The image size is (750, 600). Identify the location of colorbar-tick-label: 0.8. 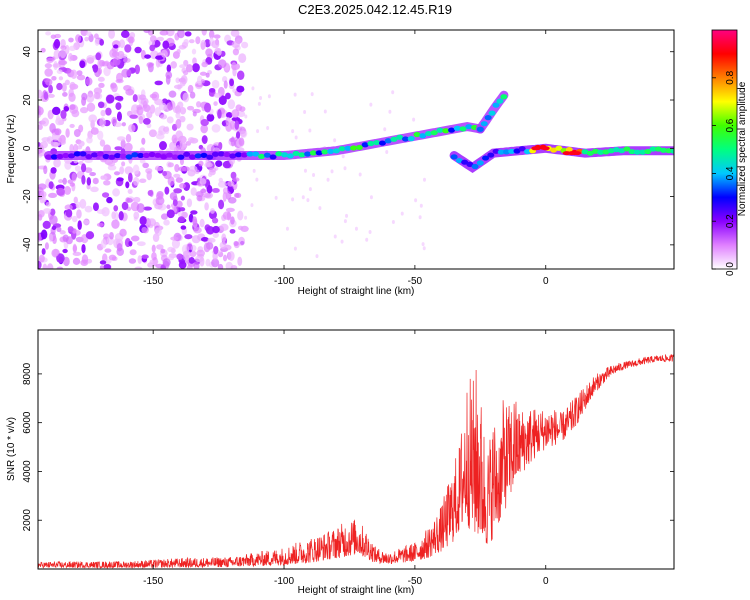
(730, 77).